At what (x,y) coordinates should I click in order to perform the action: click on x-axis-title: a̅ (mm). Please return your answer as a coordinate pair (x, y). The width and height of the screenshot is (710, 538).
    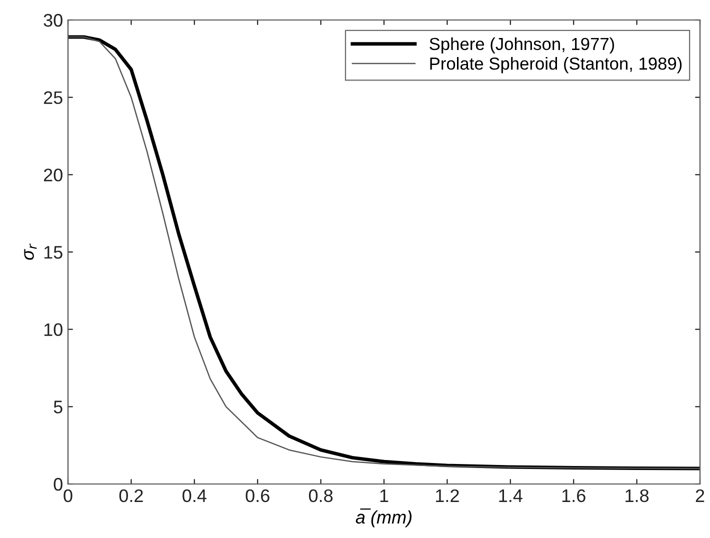
    Looking at the image, I should click on (384, 518).